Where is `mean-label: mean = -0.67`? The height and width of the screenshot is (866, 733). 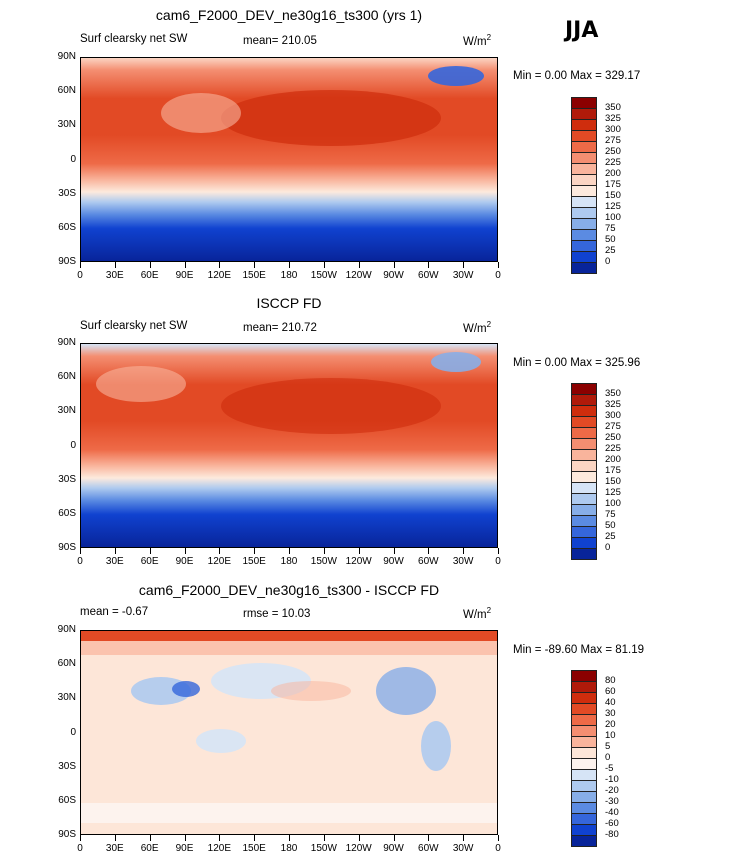
mean-label: mean = -0.67 is located at coordinates (114, 612).